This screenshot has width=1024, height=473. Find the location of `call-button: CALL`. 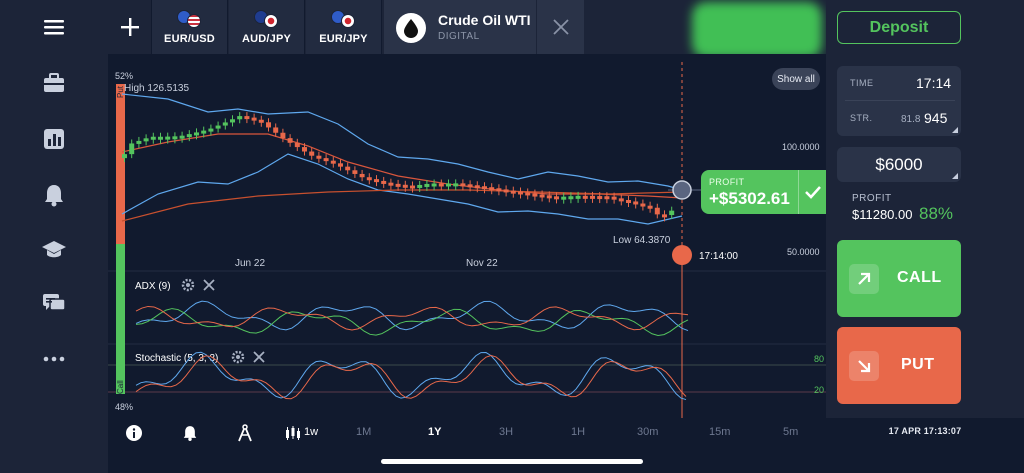

call-button: CALL is located at coordinates (899, 278).